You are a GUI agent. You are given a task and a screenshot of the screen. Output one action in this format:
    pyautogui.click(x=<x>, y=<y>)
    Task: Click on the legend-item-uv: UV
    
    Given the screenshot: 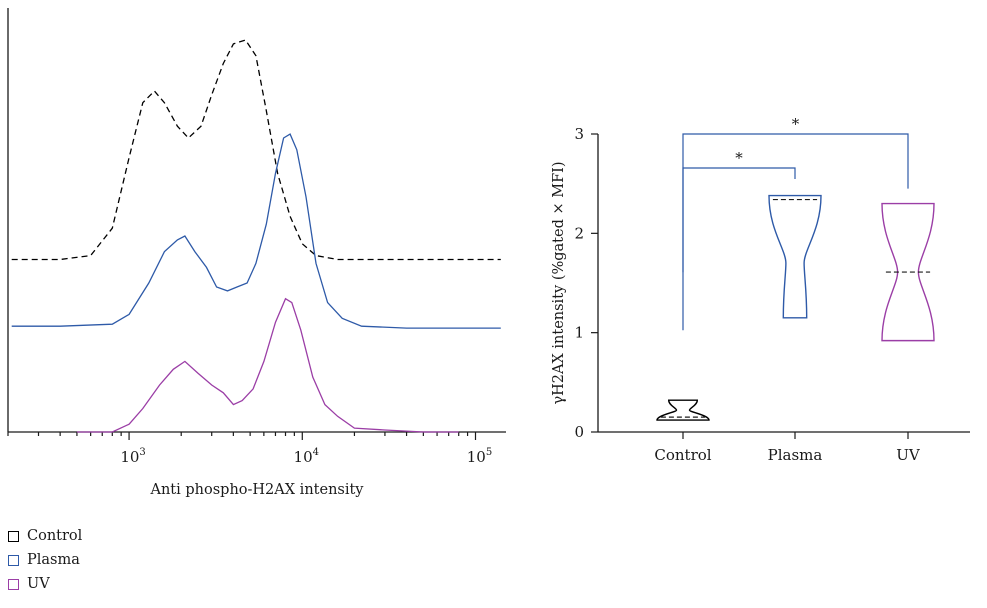 What is the action you would take?
    pyautogui.click(x=45, y=584)
    